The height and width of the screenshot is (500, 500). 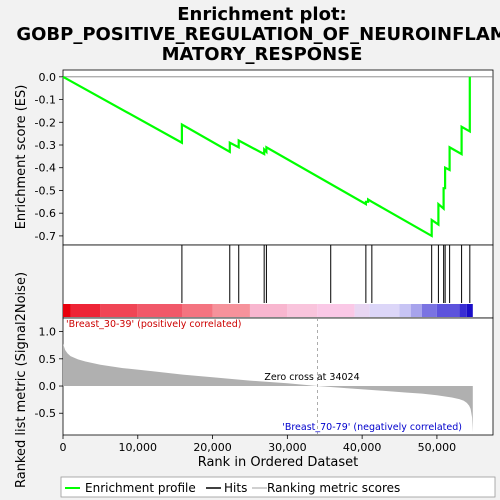 I want to click on legend-metric-label: Ranking metric scores, so click(x=333, y=488).